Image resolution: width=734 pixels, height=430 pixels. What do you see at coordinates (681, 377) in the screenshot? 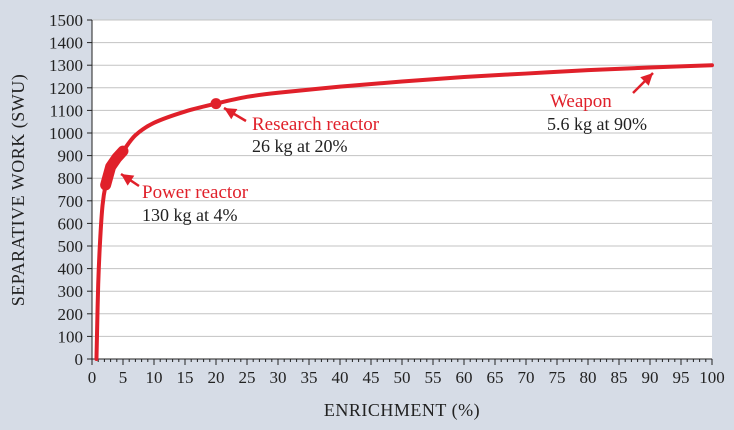
I see `x-tick-label: 95` at bounding box center [681, 377].